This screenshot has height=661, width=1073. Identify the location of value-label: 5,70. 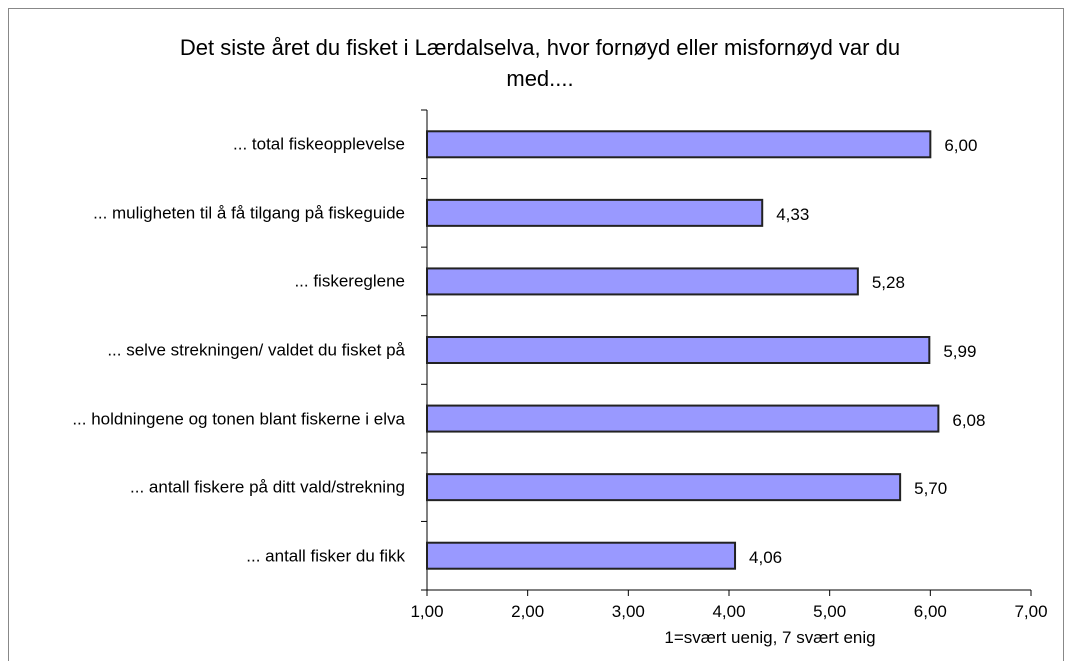
(931, 489).